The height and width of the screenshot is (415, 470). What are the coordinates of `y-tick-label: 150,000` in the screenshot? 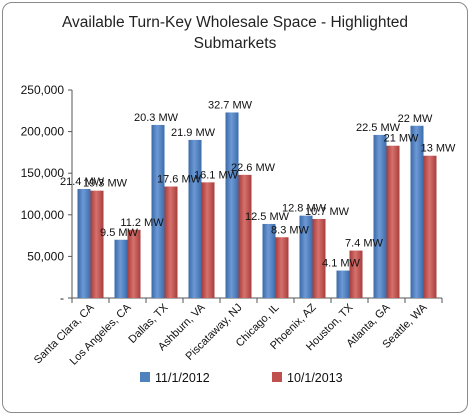 It's located at (43, 173).